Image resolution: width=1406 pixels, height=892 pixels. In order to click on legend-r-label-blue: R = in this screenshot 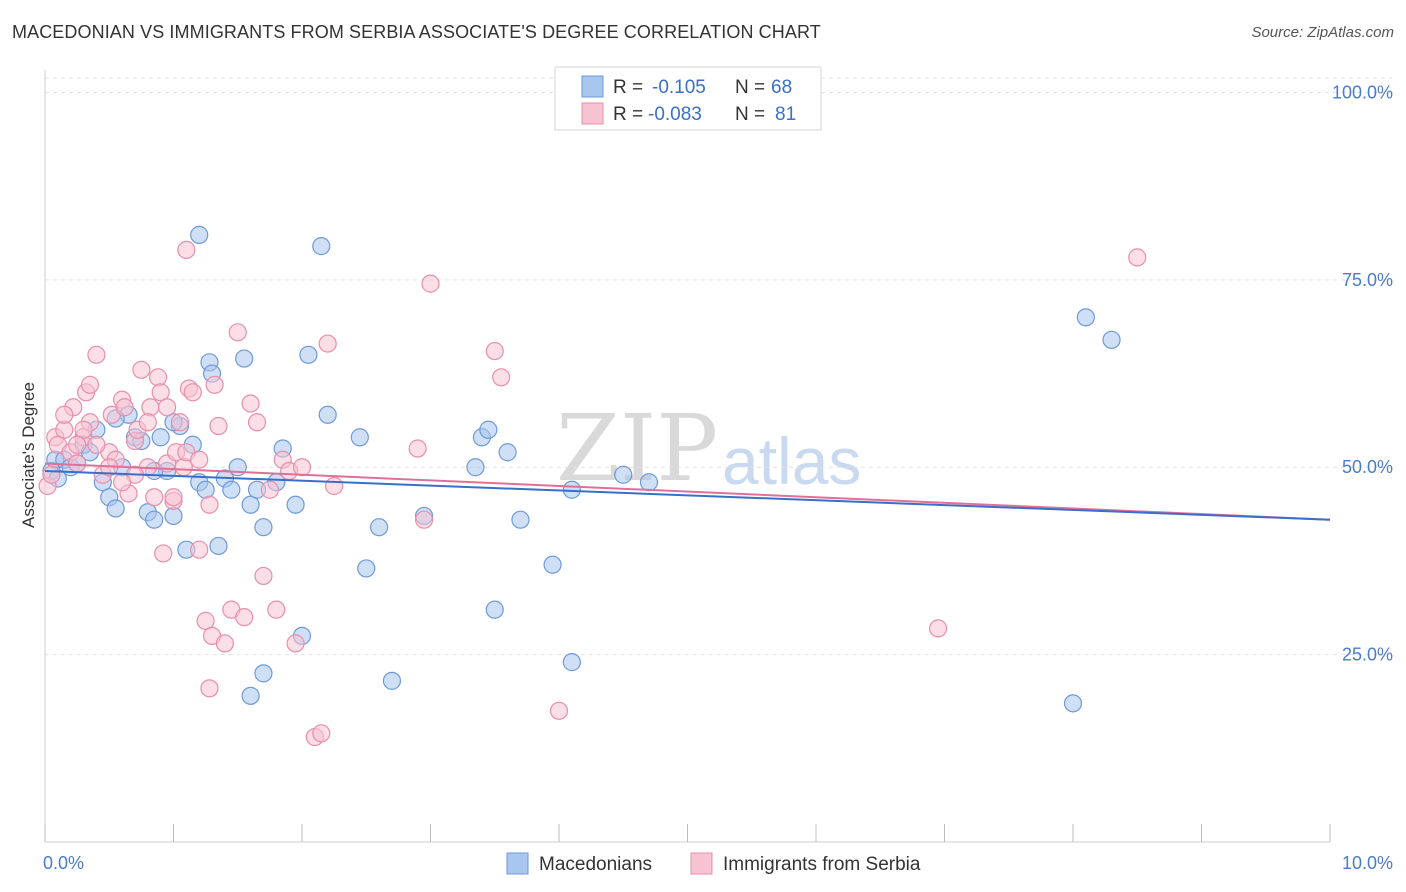, I will do `click(628, 87)`.